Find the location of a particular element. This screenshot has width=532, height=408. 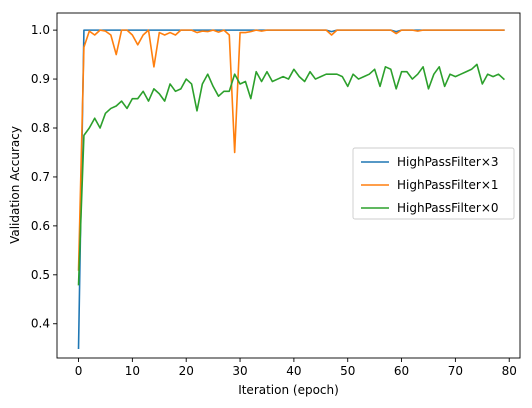

y-tick-label: 0.8 is located at coordinates (40, 128).